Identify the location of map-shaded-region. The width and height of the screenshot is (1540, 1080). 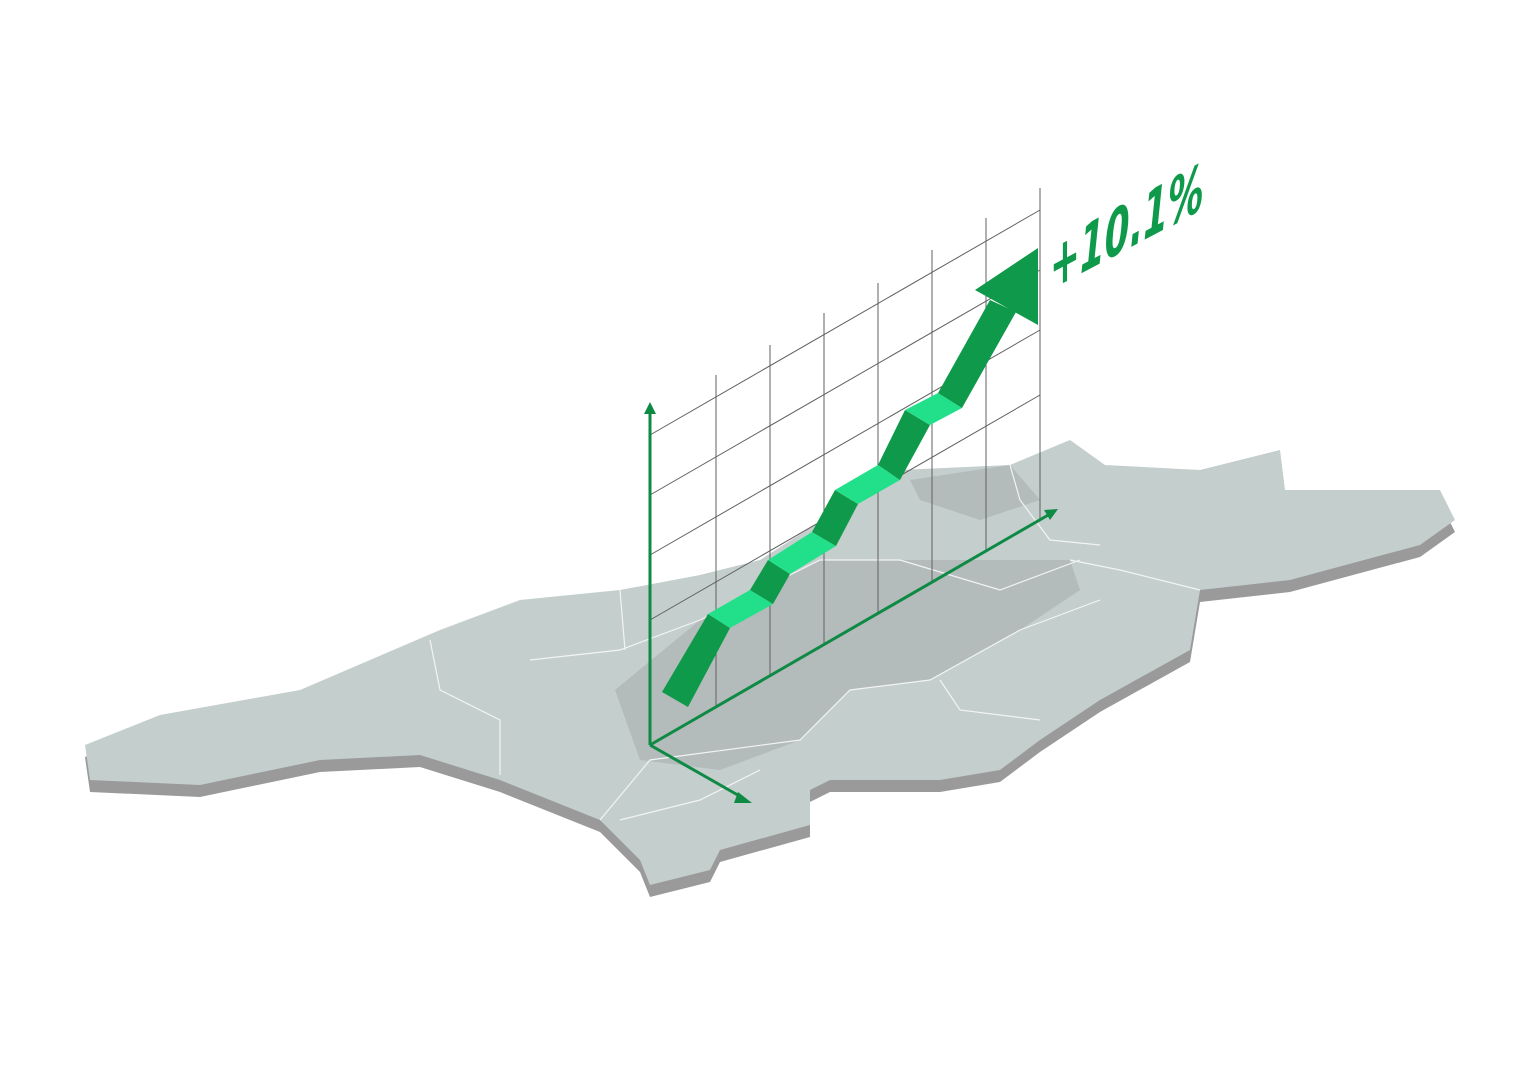
(975, 492).